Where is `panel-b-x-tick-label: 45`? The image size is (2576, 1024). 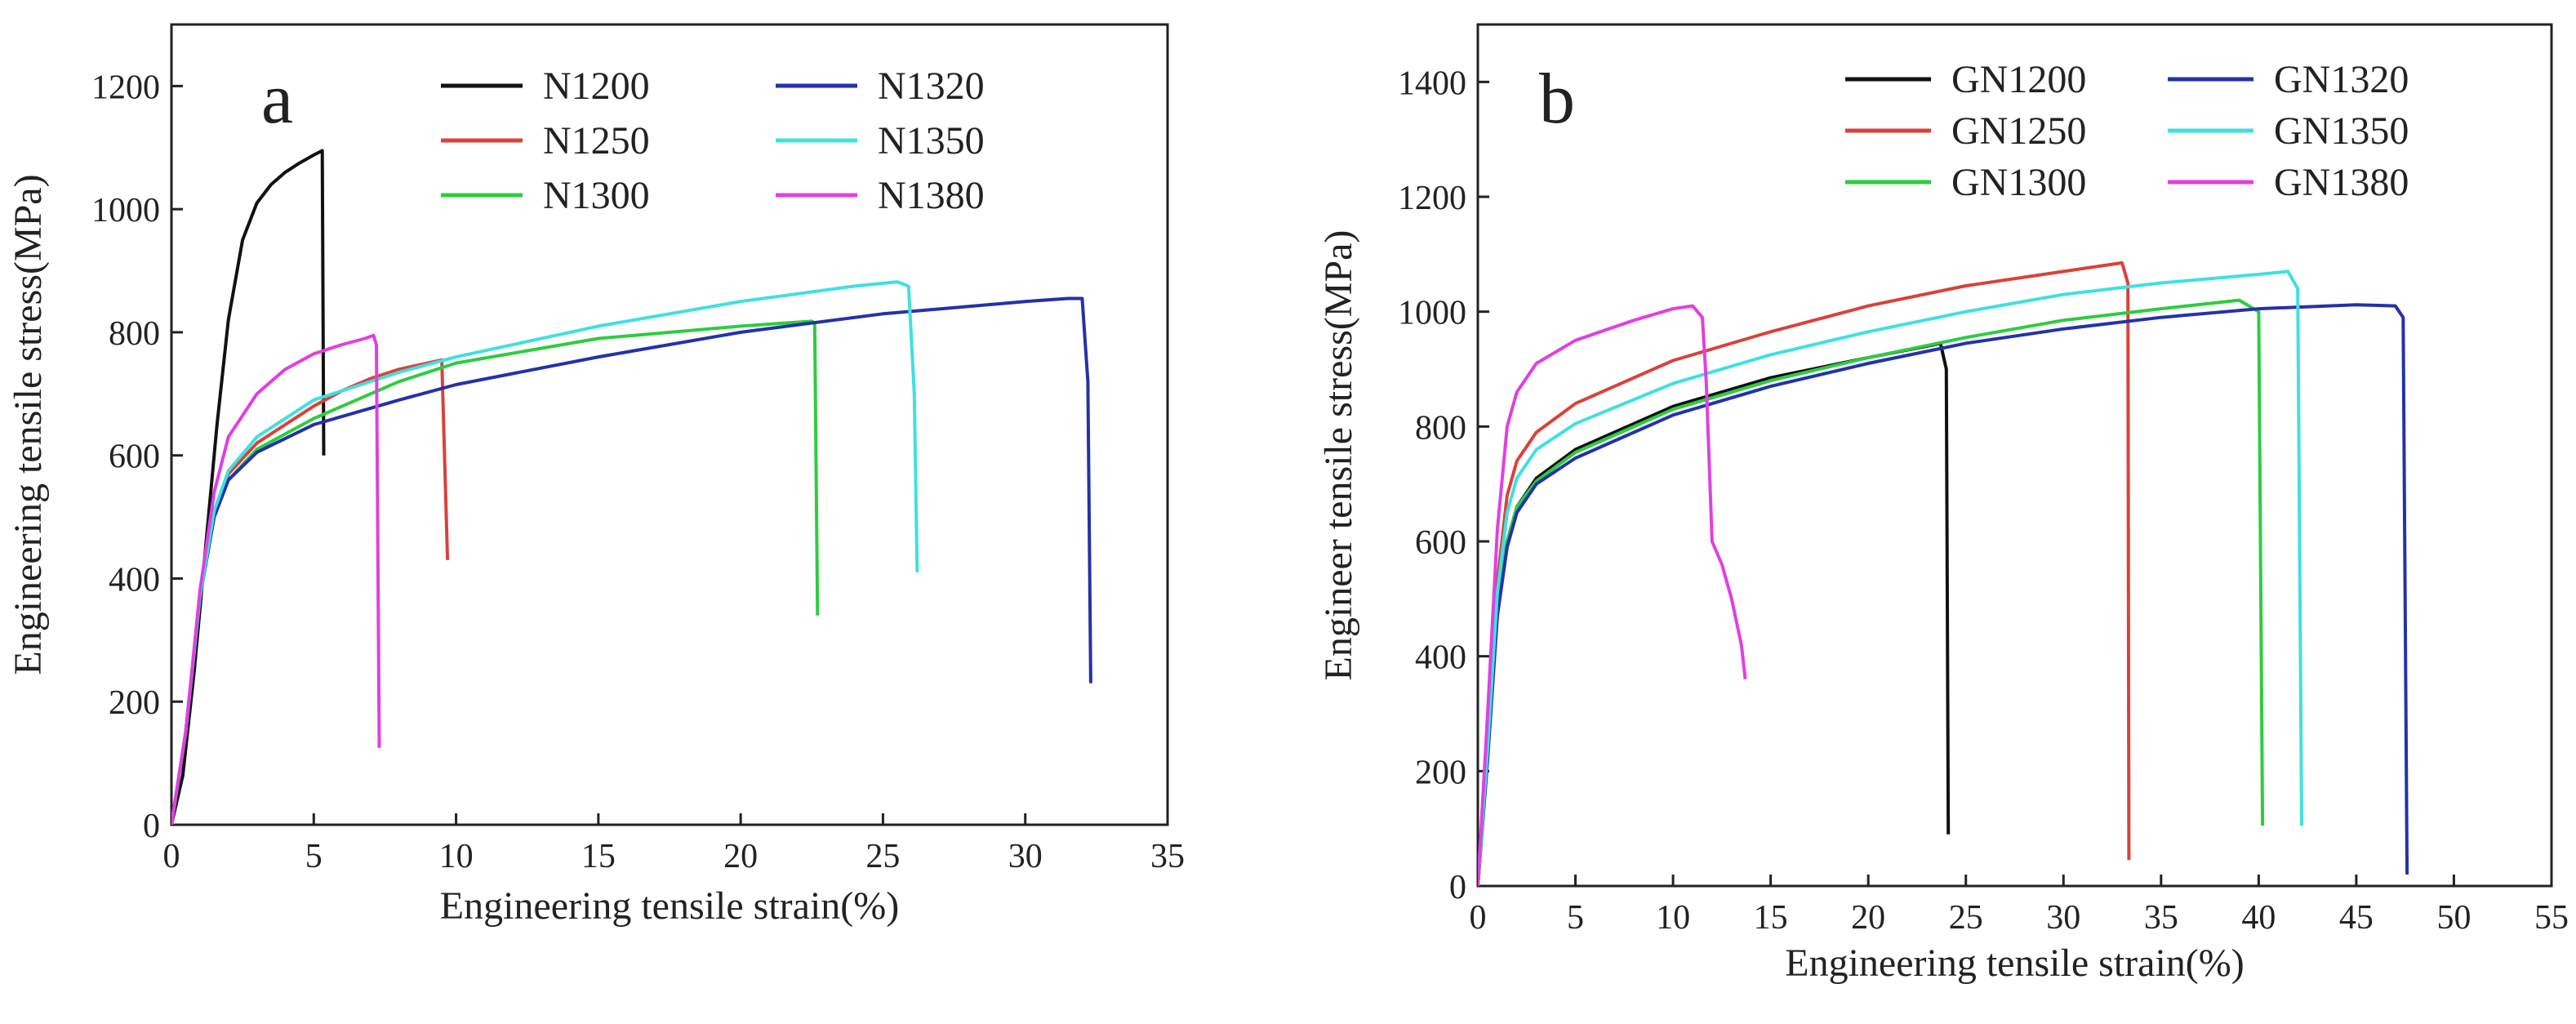 panel-b-x-tick-label: 45 is located at coordinates (2356, 918).